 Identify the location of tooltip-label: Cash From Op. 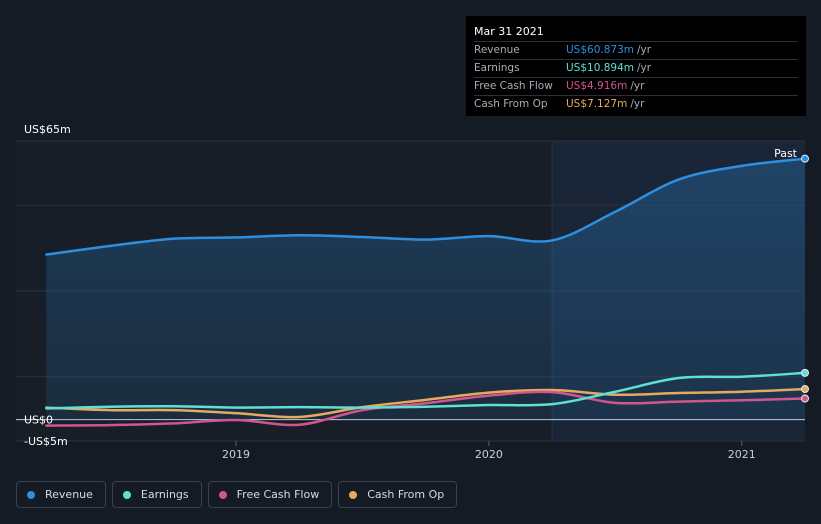
(511, 104).